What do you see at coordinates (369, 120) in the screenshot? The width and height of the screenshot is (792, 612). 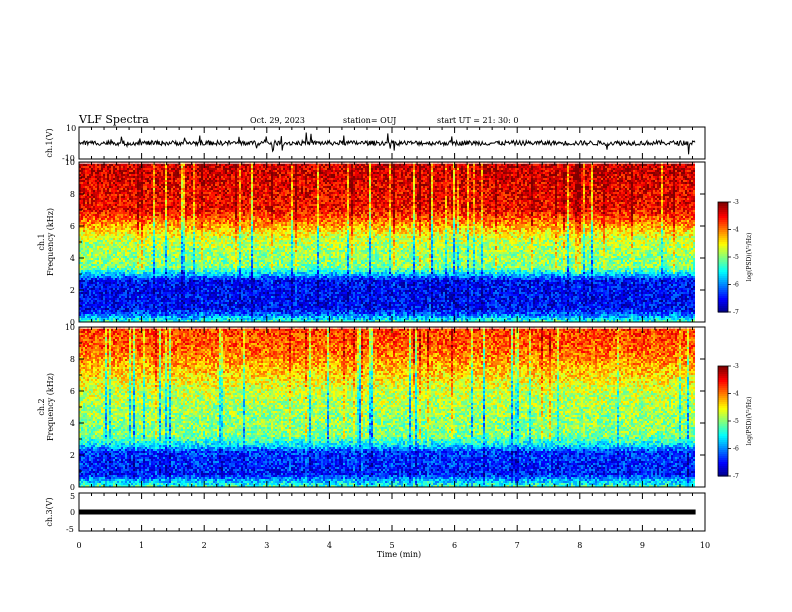 I see `station-label: station= OUJ` at bounding box center [369, 120].